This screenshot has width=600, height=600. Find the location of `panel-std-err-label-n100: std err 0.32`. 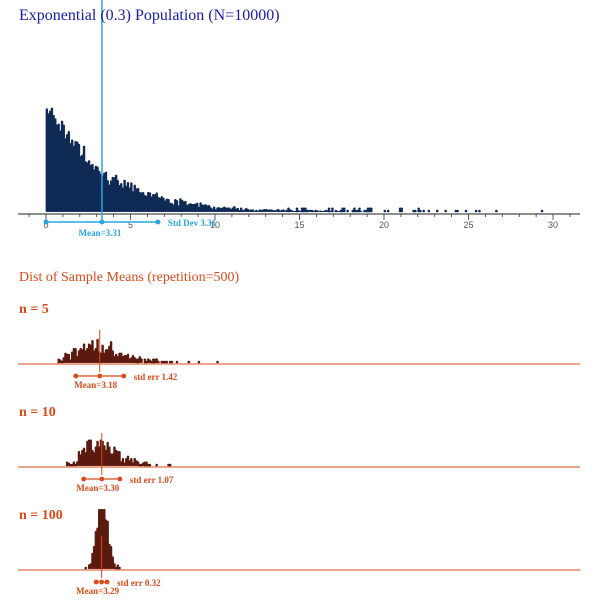

panel-std-err-label-n100: std err 0.32 is located at coordinates (139, 583).